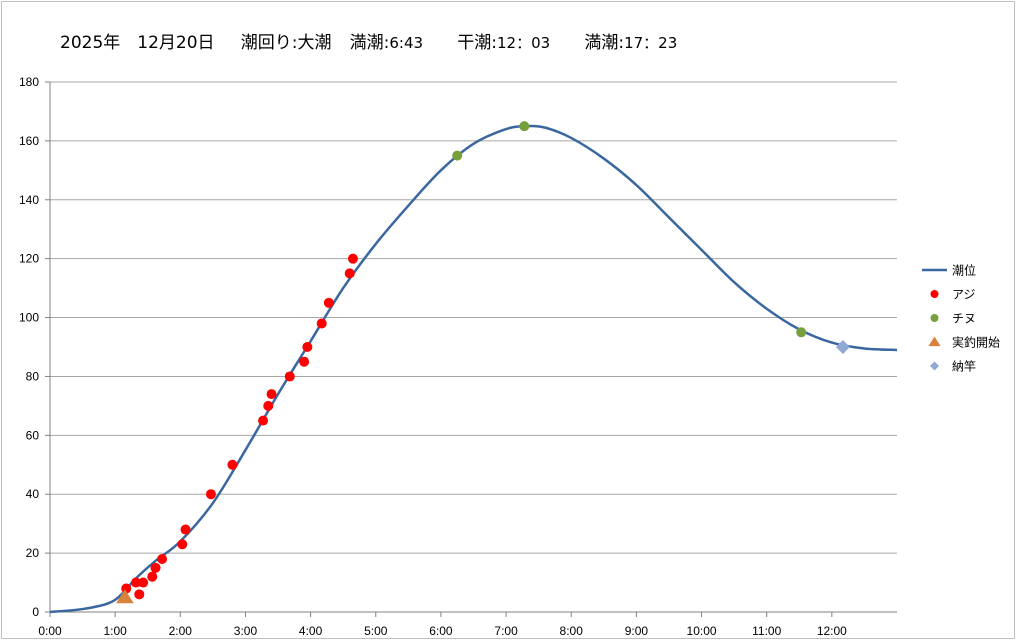  Describe the element at coordinates (964, 366) in the screenshot. I see `legend-label: 納竿` at that location.